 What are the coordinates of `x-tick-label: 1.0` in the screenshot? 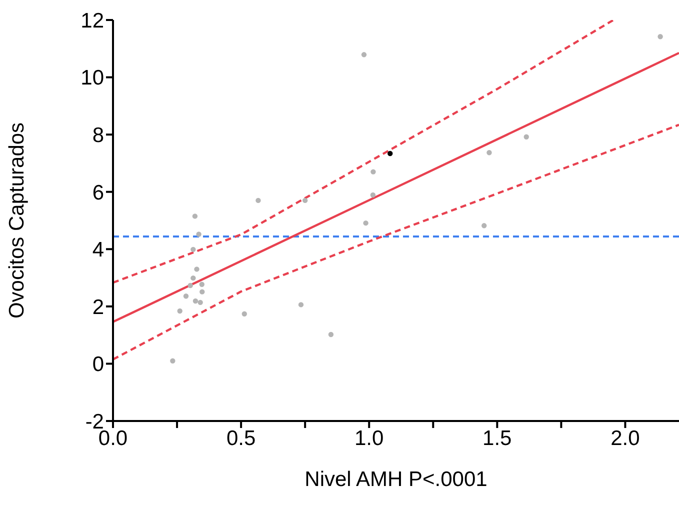 It's located at (369, 438).